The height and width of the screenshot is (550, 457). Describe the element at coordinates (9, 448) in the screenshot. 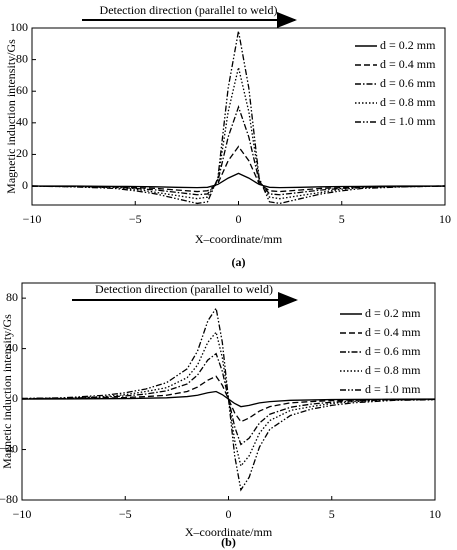

I see `y-tick-label: −40` at that location.